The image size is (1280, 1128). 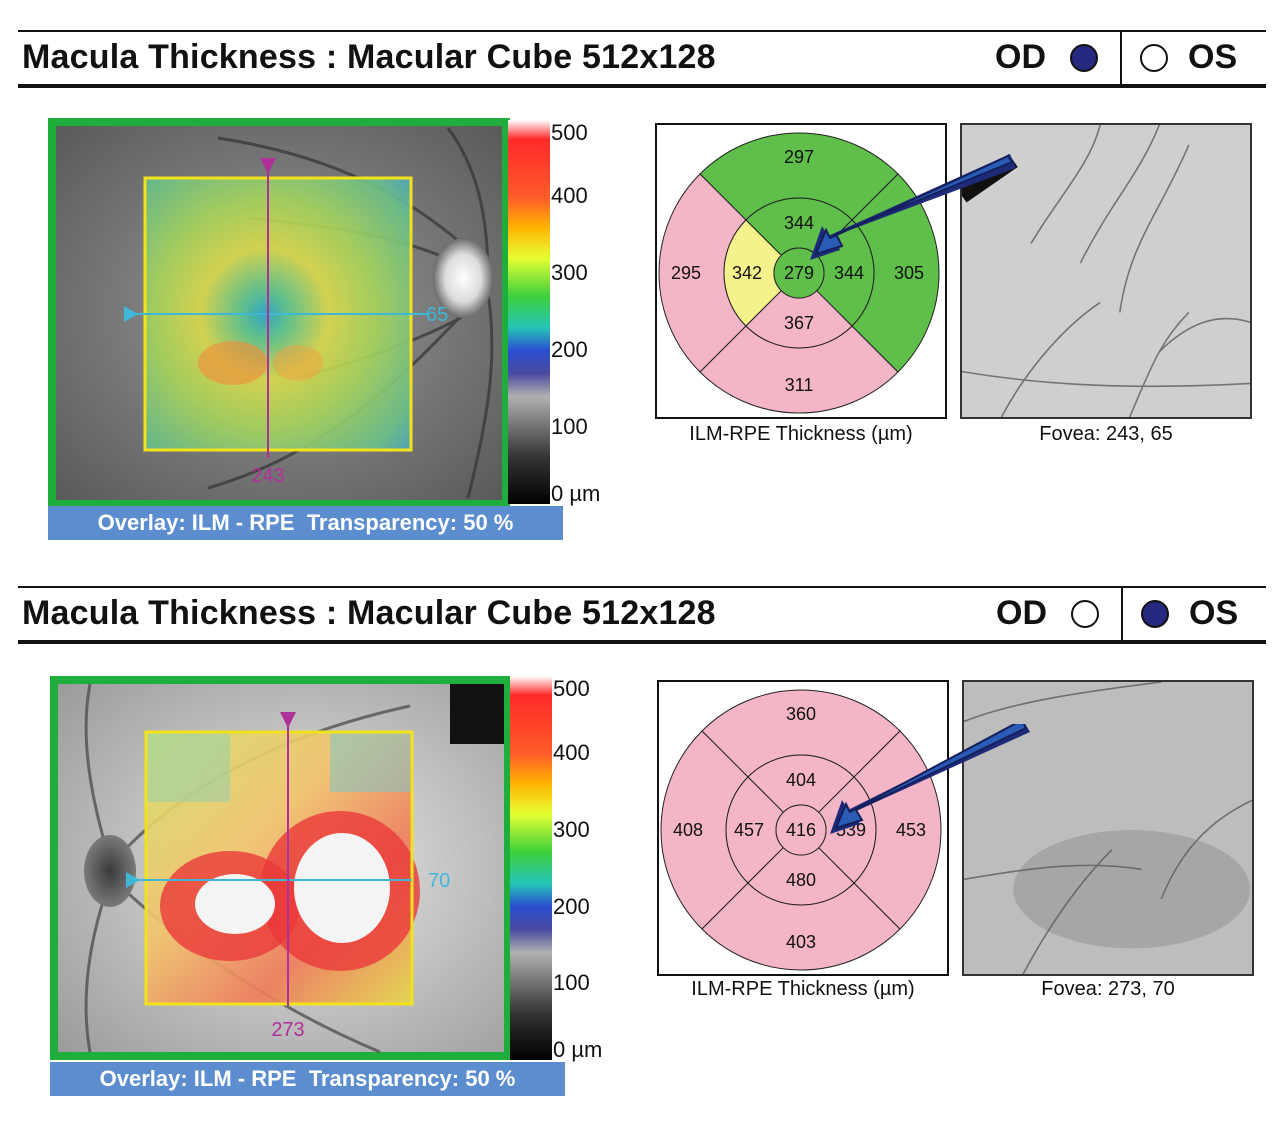 I want to click on od-radio-selected, so click(x=1084, y=58).